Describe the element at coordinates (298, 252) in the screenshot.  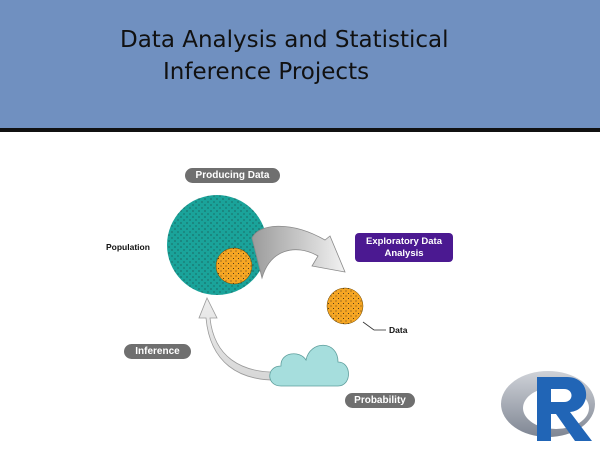
I see `producing-data-arrow` at that location.